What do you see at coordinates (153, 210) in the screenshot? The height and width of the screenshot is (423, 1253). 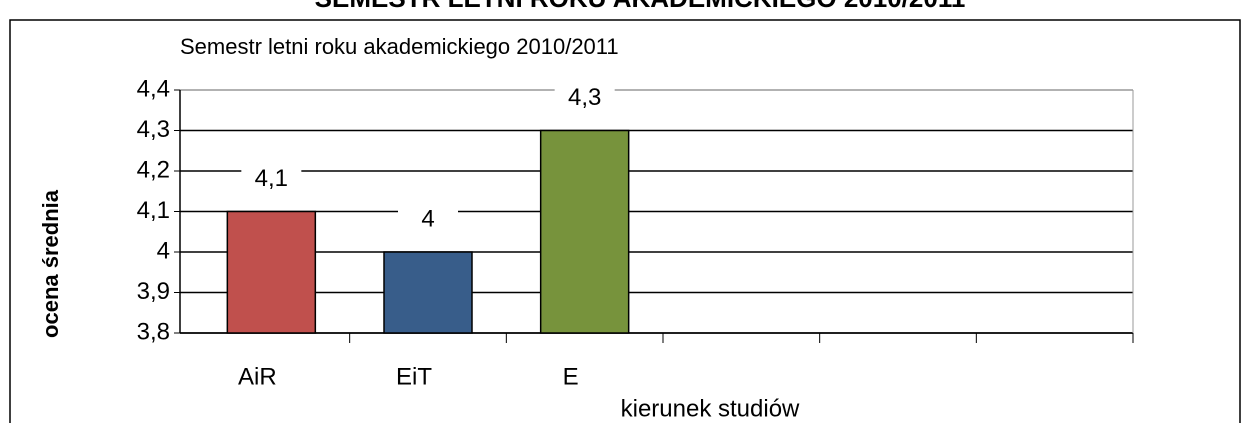 I see `y-tick-label: 4,1` at bounding box center [153, 210].